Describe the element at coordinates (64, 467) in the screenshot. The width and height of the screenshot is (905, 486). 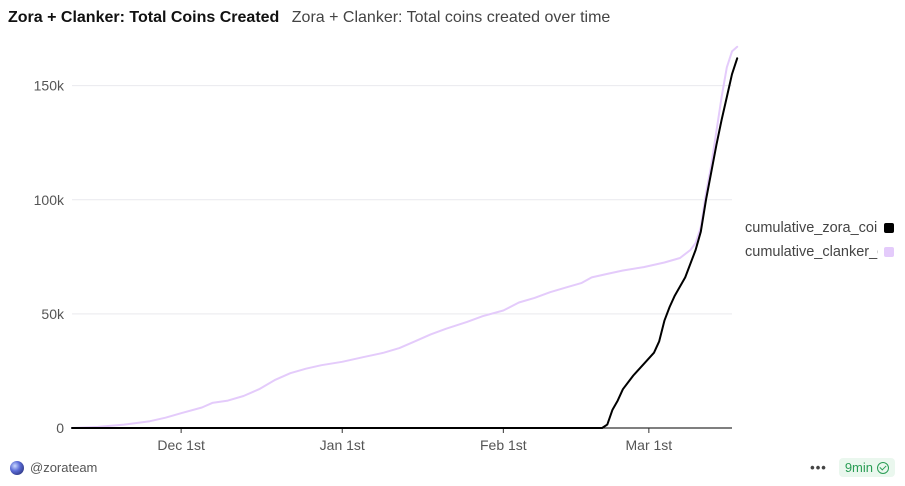
I see `author-handle: @zorateam` at that location.